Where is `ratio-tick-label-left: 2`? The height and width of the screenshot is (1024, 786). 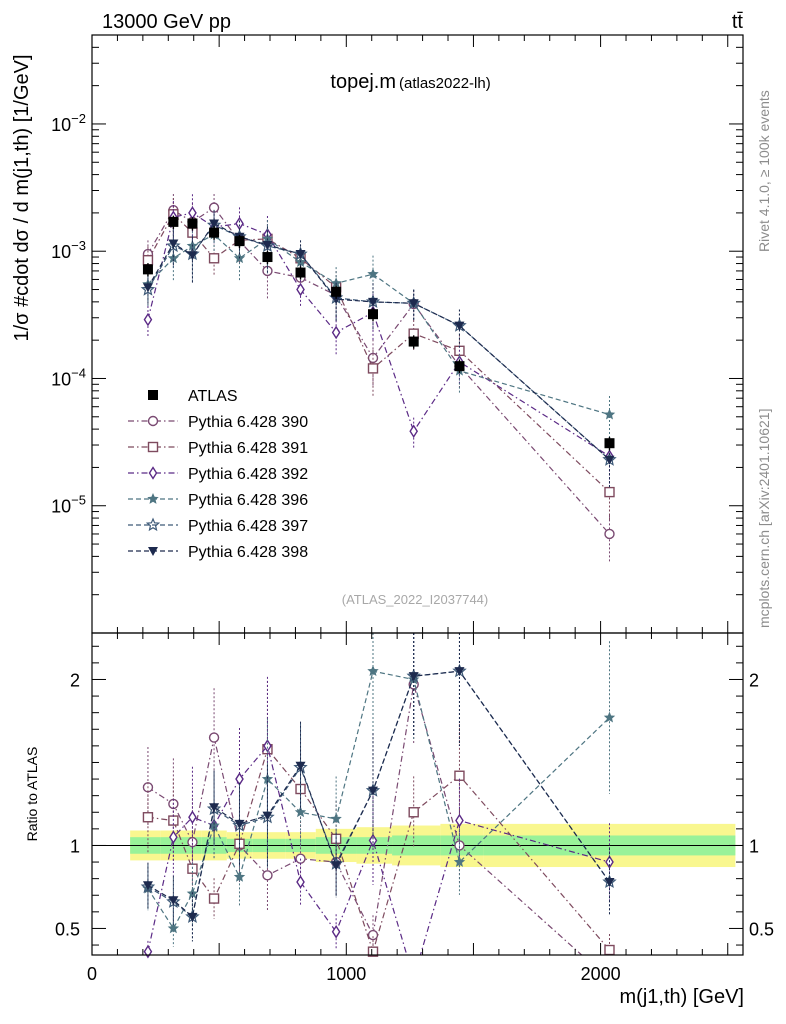
ratio-tick-label-left: 2 is located at coordinates (75, 680).